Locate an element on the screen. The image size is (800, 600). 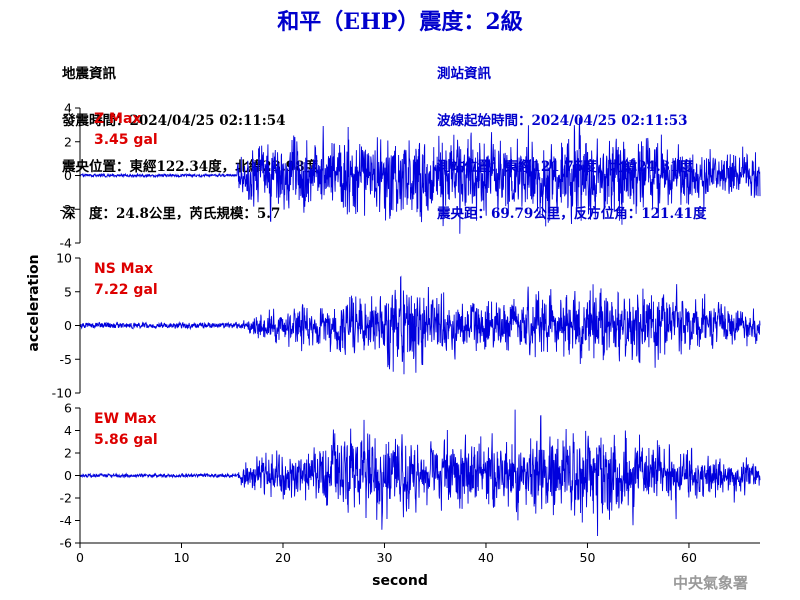
y-tick-label: -5 is located at coordinates (66, 359).